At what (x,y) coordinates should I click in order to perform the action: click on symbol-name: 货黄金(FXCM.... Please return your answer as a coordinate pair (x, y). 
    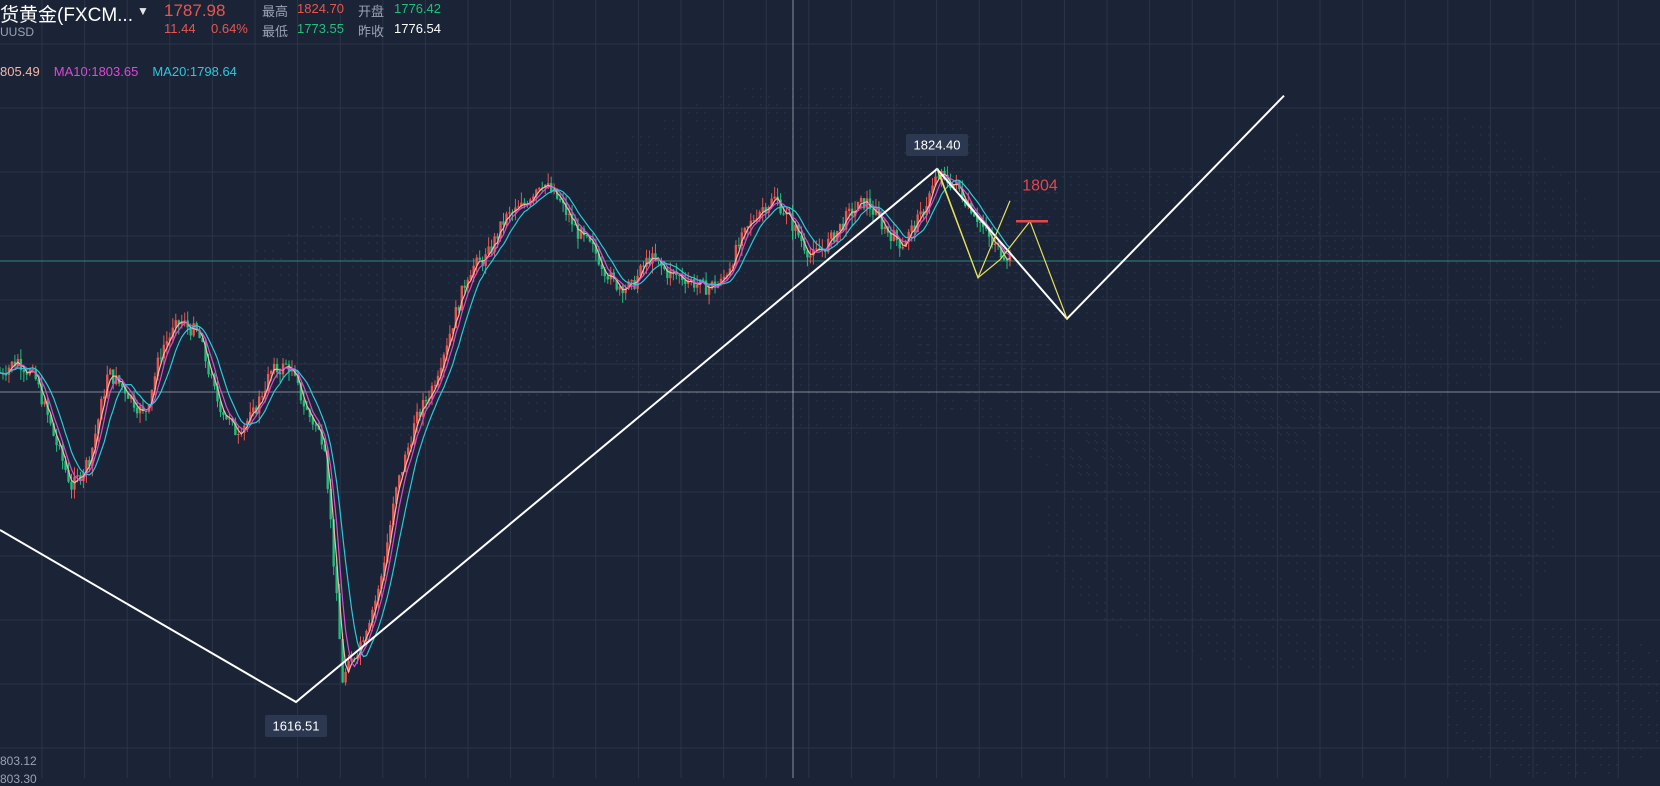
    Looking at the image, I should click on (66, 15).